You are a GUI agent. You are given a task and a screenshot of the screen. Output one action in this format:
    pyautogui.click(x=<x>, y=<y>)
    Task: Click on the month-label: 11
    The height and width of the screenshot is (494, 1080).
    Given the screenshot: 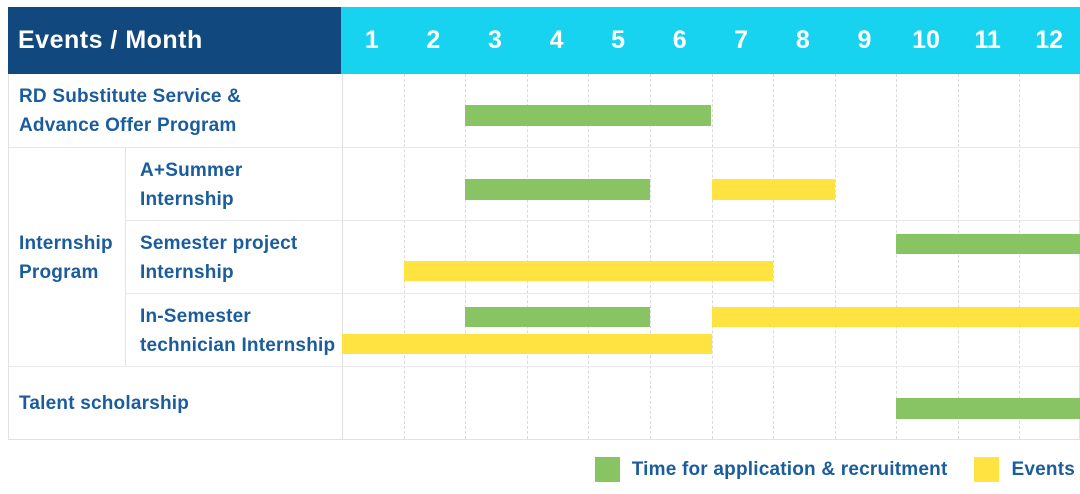 What is the action you would take?
    pyautogui.click(x=987, y=40)
    